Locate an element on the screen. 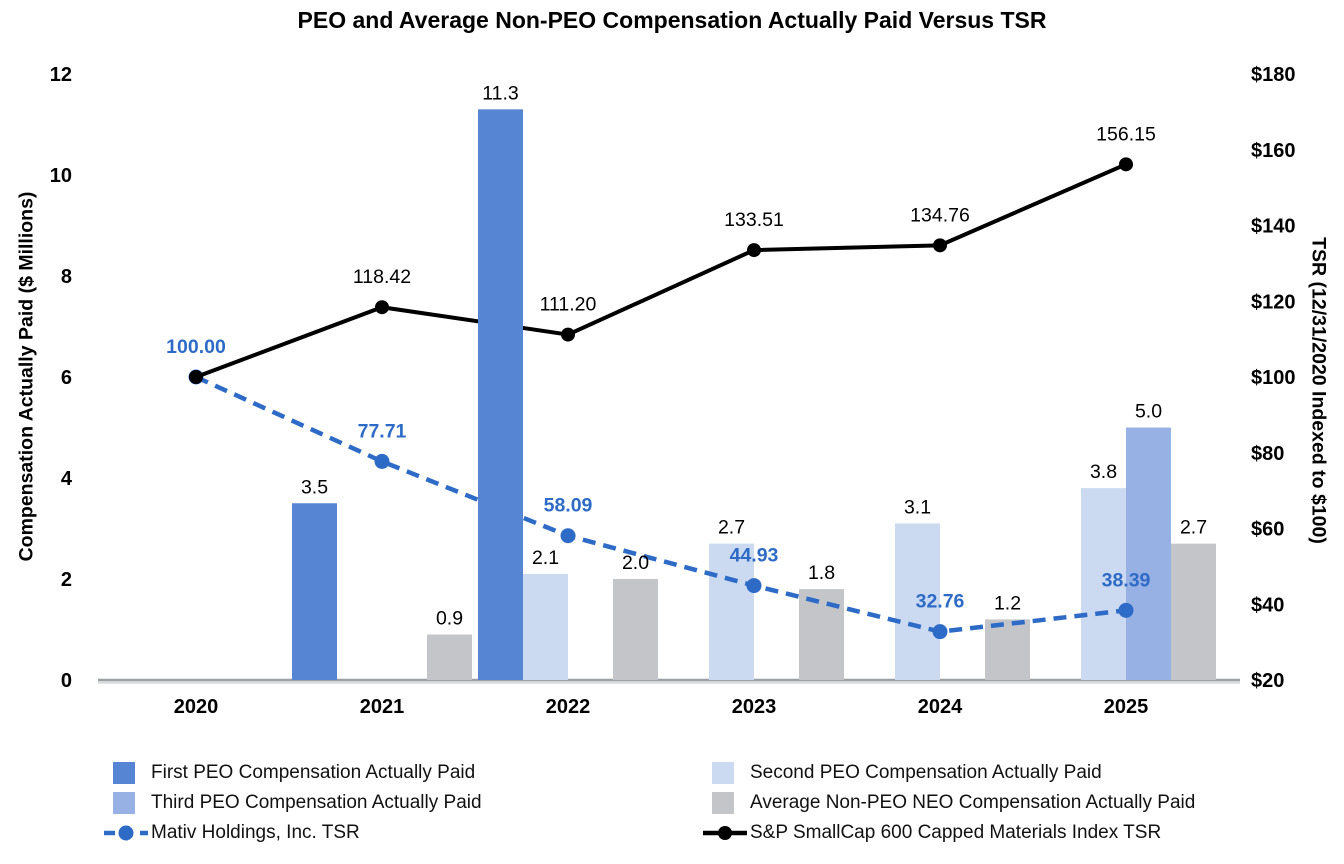 This screenshot has height=864, width=1344. x-axis-label-2021: 2021 is located at coordinates (382, 707).